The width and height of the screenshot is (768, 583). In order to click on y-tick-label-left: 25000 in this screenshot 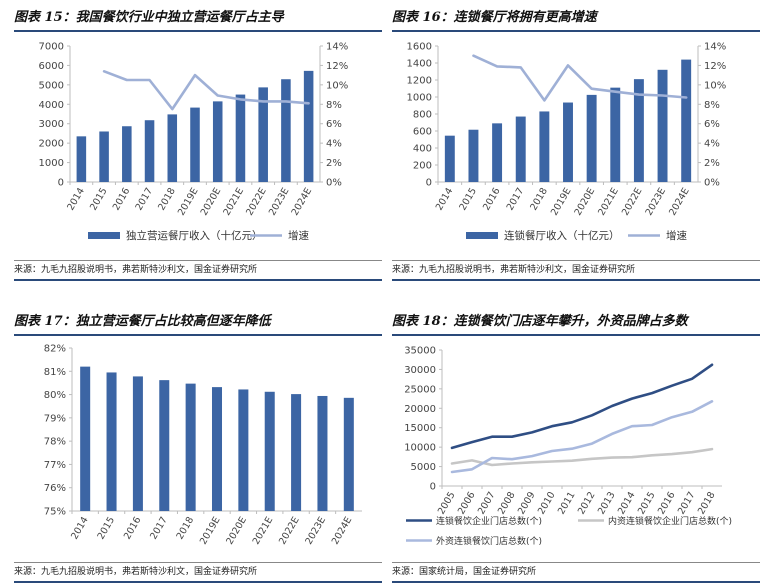, I will do `click(420, 389)`.